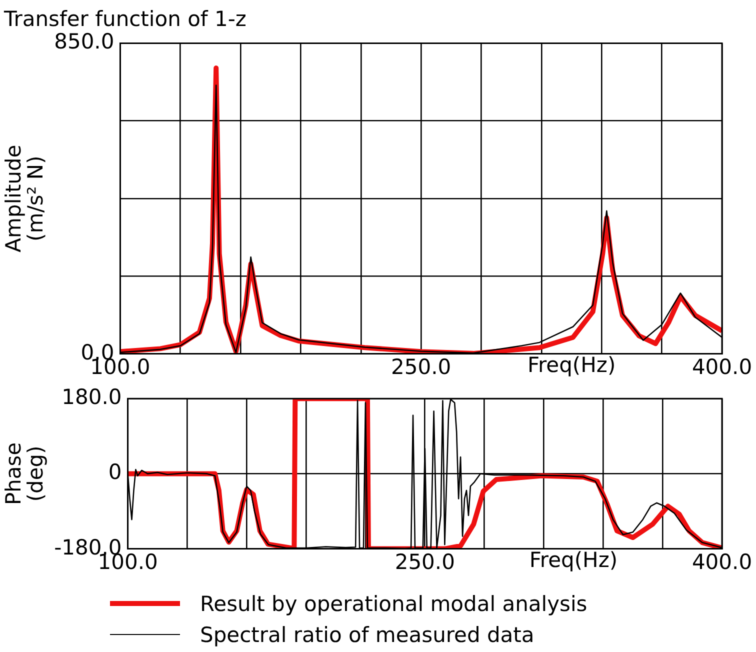 The image size is (756, 652). Describe the element at coordinates (92, 397) in the screenshot. I see `y-tick-label: 180.0` at that location.